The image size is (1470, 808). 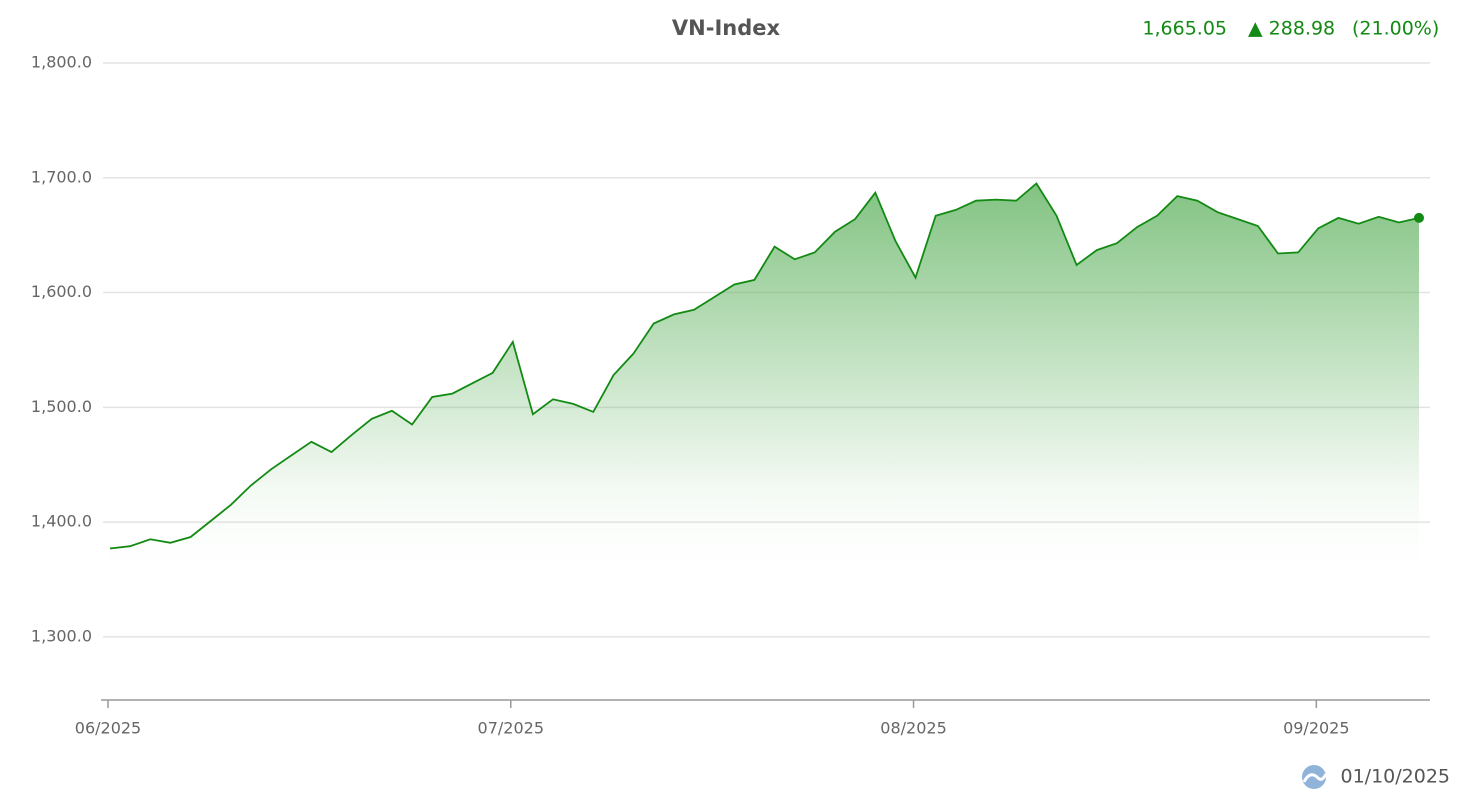 I want to click on x-tick-label: 09/2025, so click(x=1316, y=728).